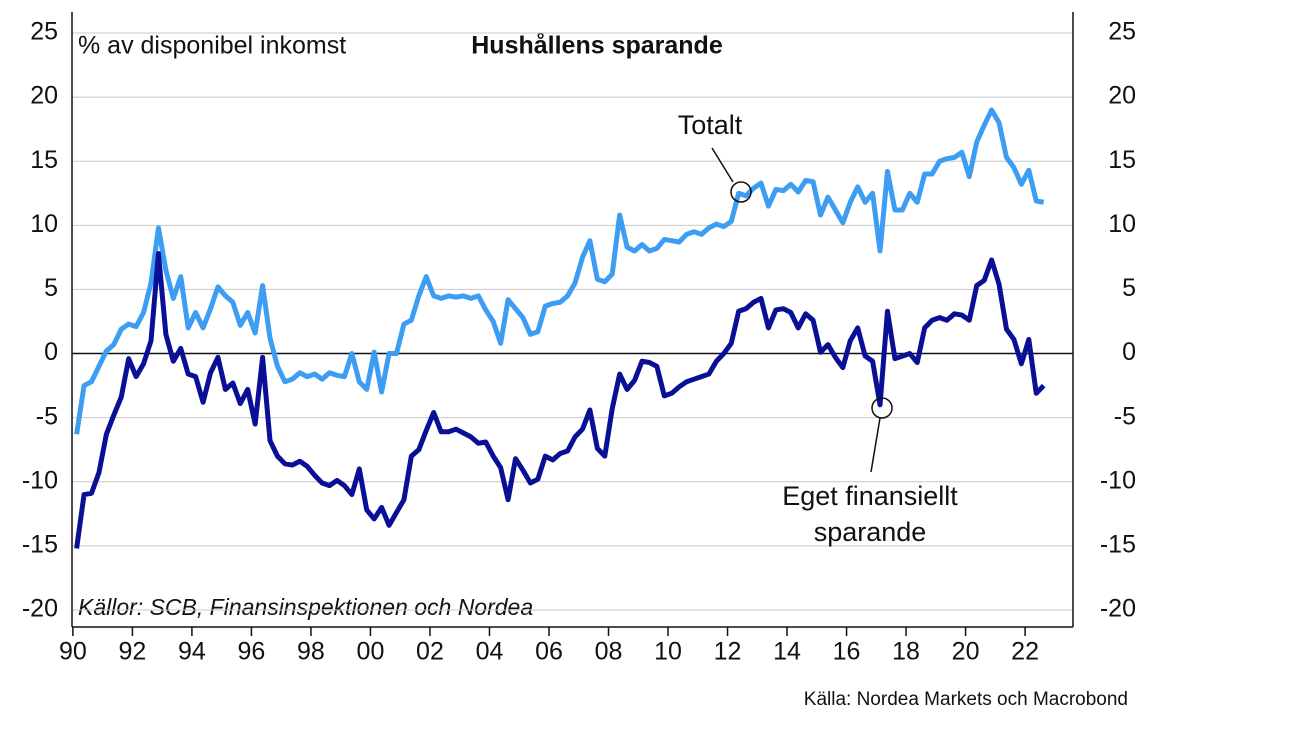 The image size is (1300, 731). Describe the element at coordinates (430, 652) in the screenshot. I see `x-tick-label: 02` at that location.